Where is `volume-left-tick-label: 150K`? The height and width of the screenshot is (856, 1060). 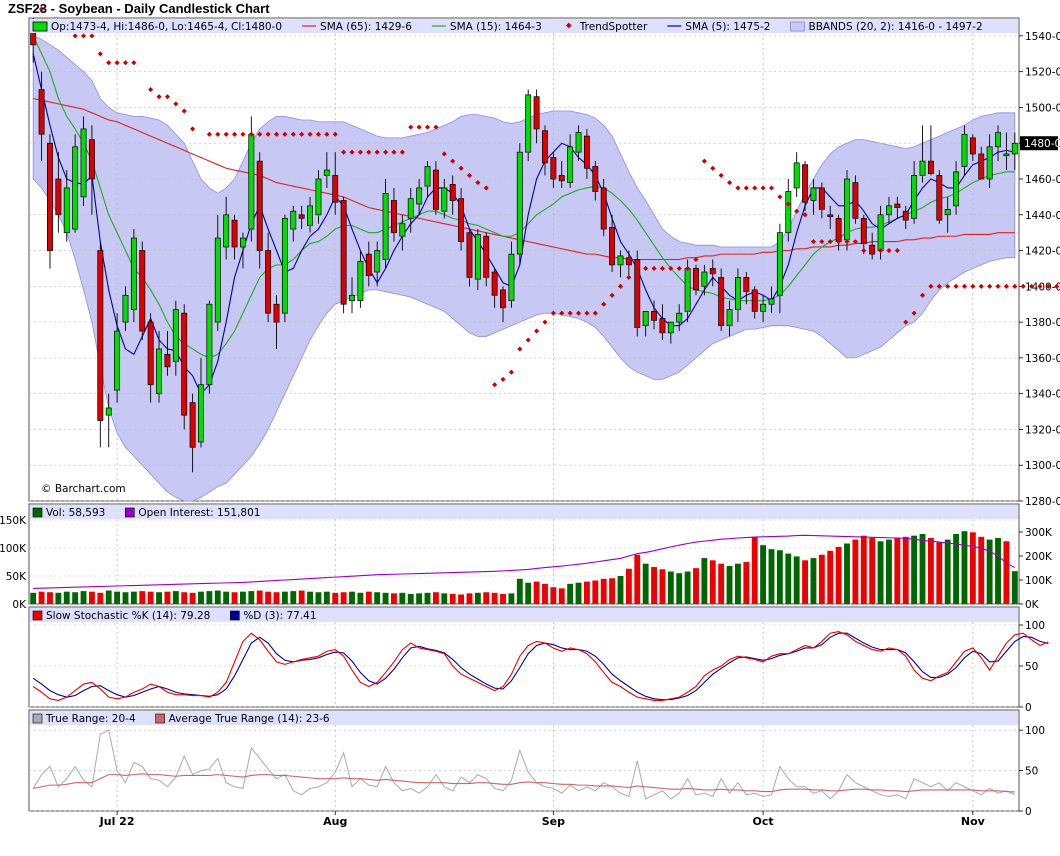
volume-left-tick-label: 150K is located at coordinates (13, 521).